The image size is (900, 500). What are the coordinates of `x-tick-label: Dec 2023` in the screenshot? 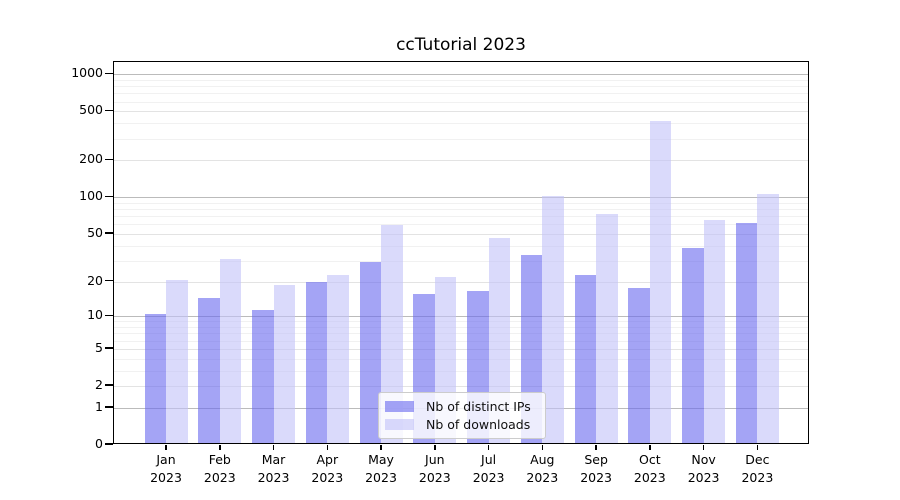 It's located at (757, 468).